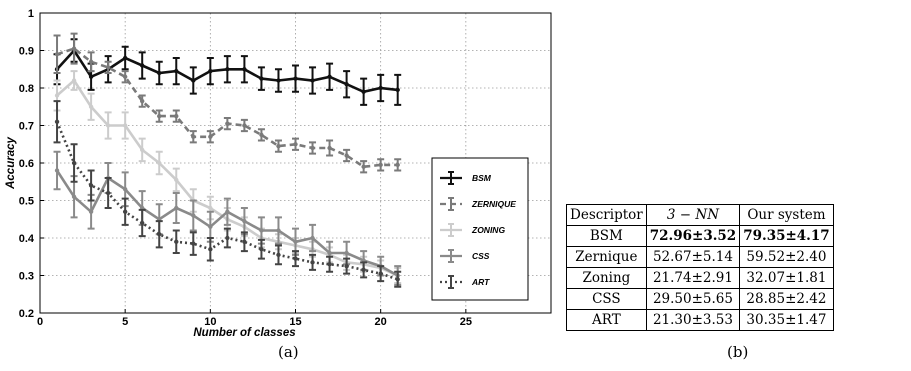 This screenshot has height=371, width=911. I want to click on x-tick-label: 10, so click(210, 322).